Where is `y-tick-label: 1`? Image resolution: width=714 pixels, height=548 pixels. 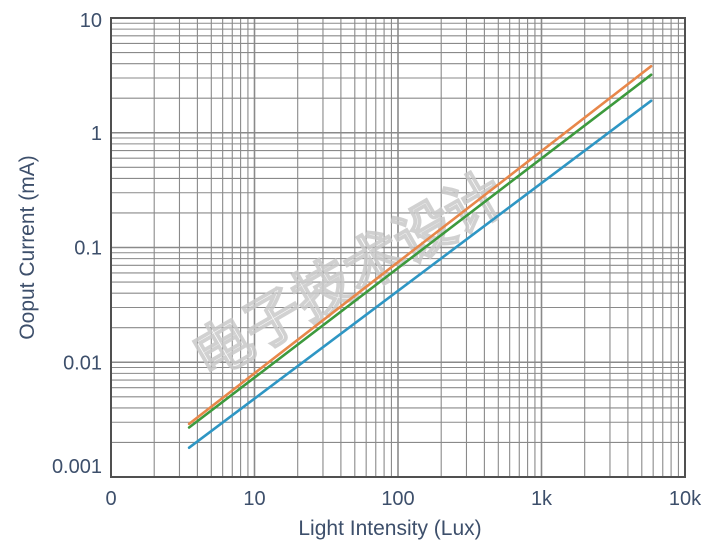
y-tick-label: 1 is located at coordinates (96, 134).